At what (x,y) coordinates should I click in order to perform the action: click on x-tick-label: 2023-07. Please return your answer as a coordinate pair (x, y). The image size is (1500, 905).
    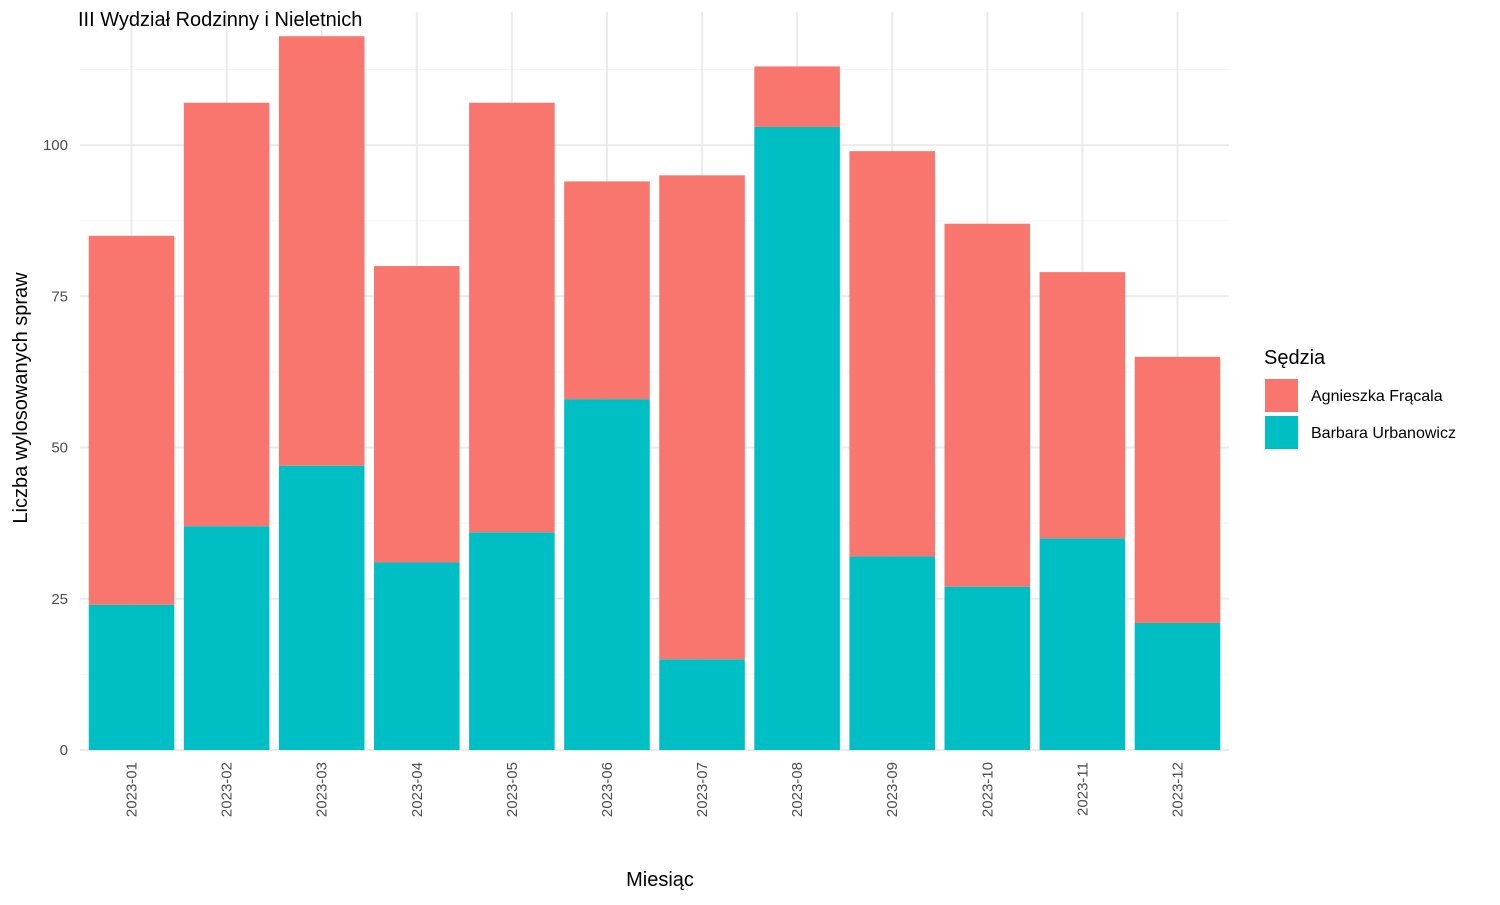
    Looking at the image, I should click on (702, 789).